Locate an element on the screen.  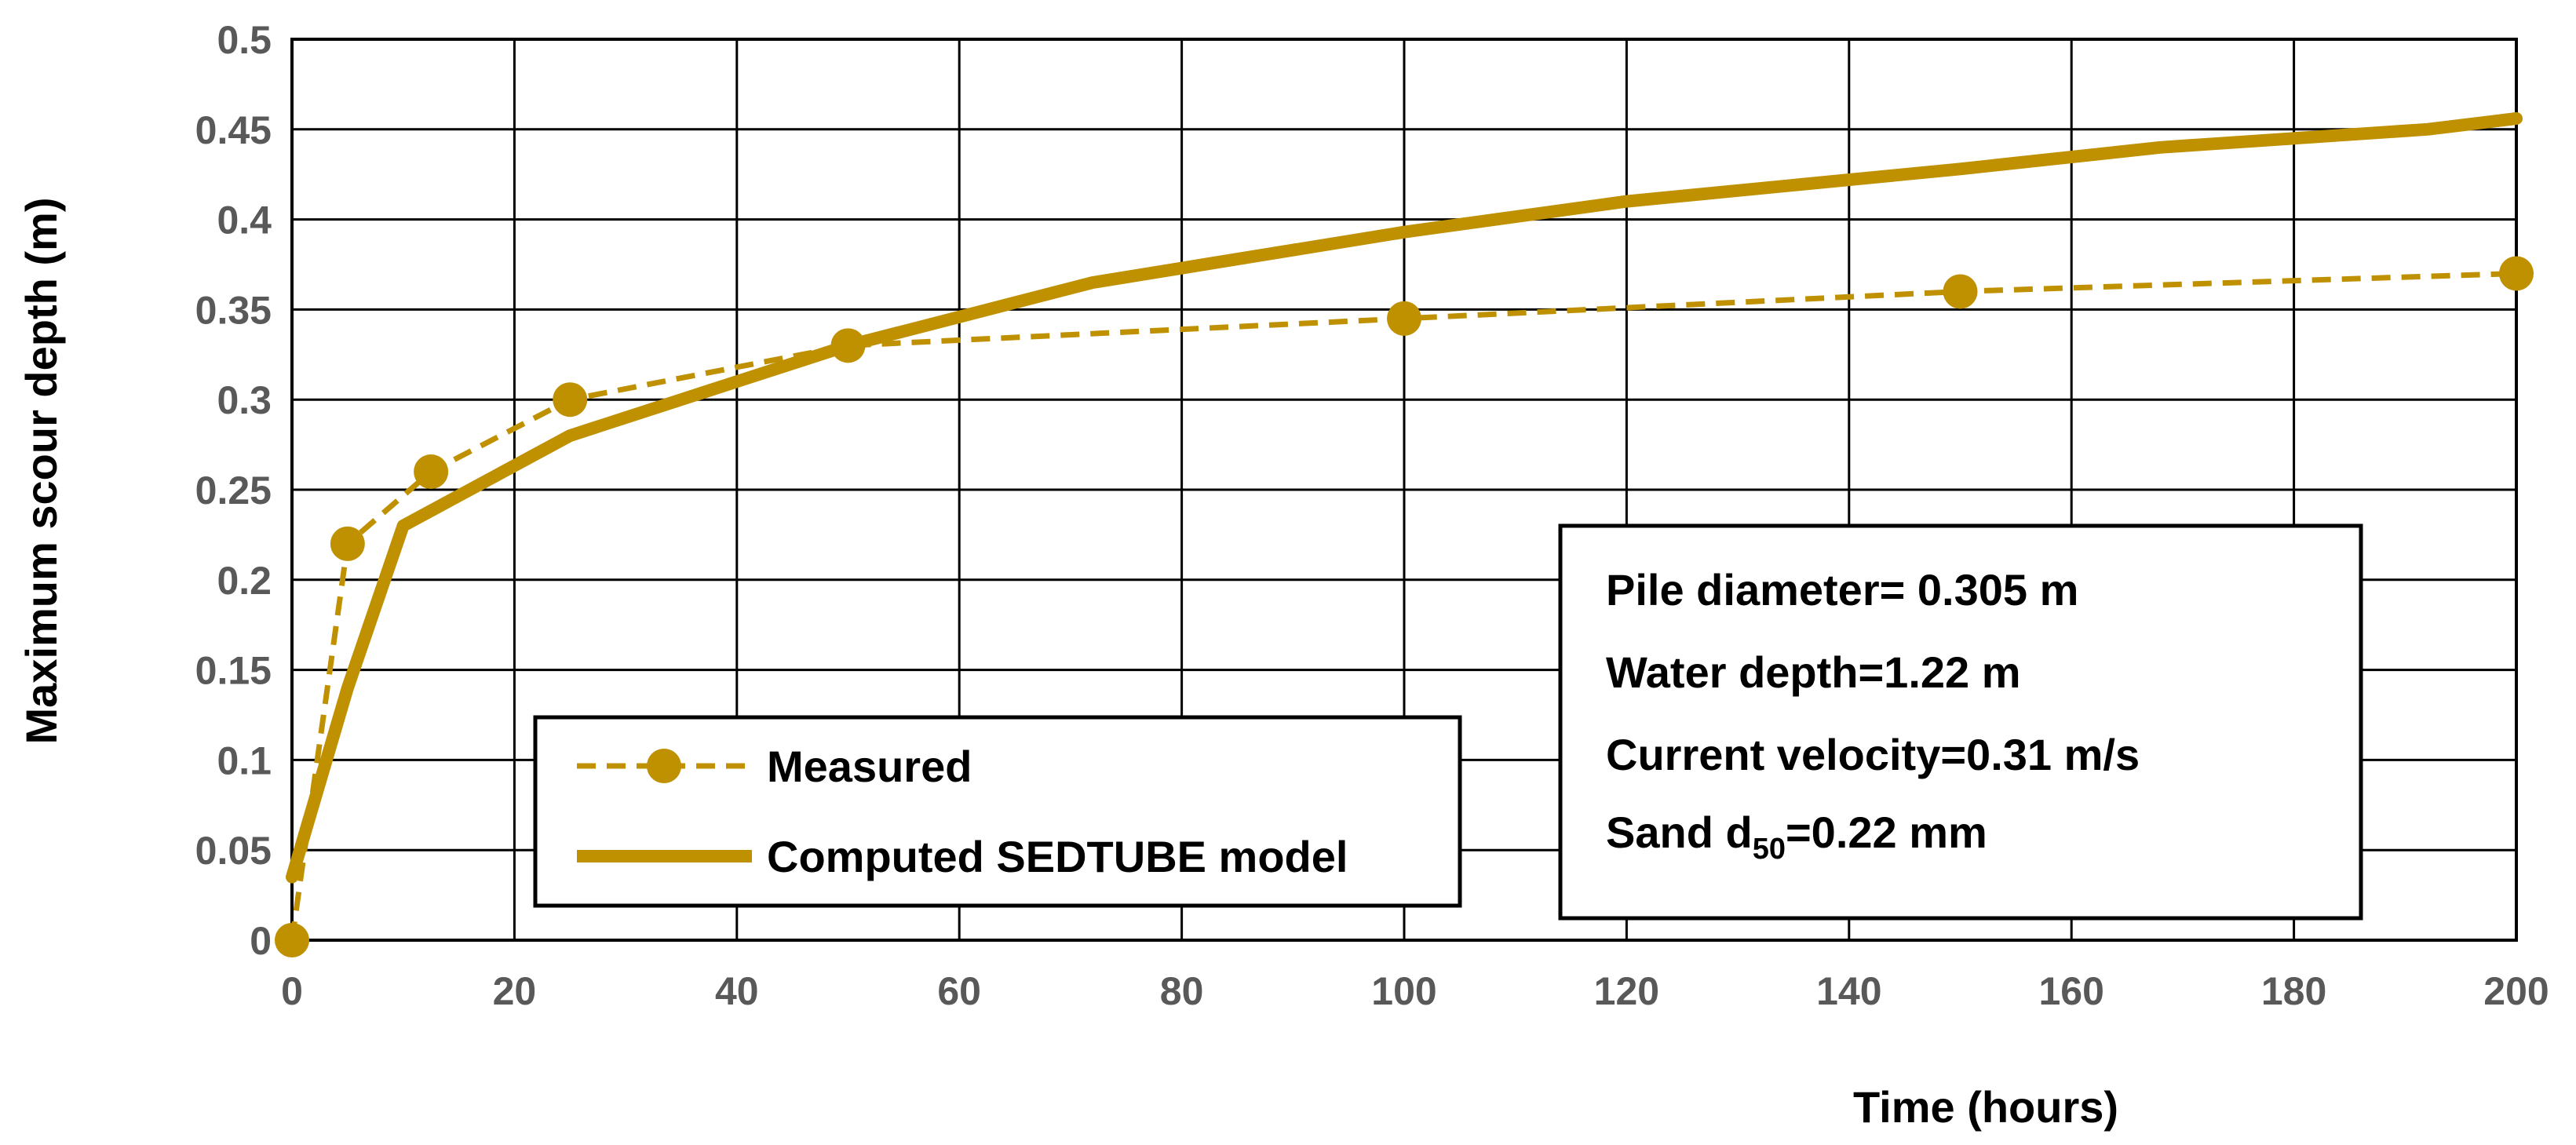
y-tick-label: 0.15 is located at coordinates (233, 671).